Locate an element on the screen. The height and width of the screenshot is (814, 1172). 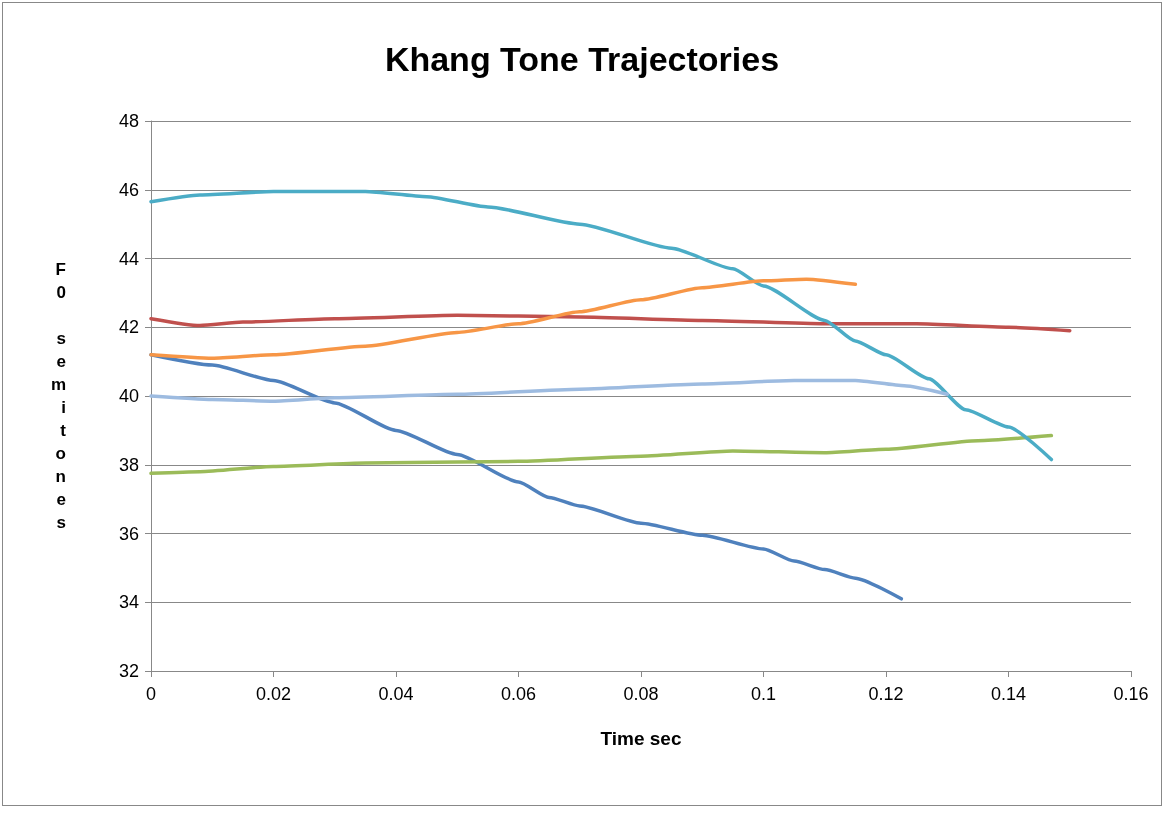
y-tick-label: 32 is located at coordinates (128, 671).